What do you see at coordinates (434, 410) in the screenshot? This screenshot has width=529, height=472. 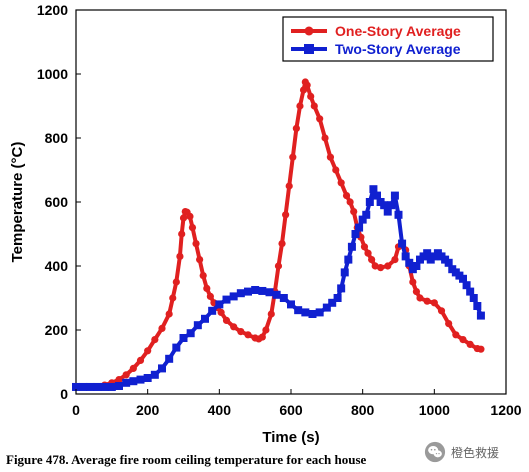 I see `x-tick-label: 1000` at bounding box center [434, 410].